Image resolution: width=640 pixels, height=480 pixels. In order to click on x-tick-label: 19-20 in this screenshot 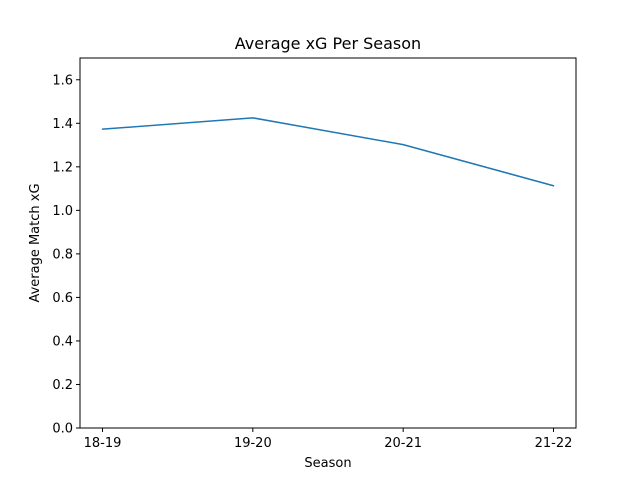, I will do `click(253, 443)`.